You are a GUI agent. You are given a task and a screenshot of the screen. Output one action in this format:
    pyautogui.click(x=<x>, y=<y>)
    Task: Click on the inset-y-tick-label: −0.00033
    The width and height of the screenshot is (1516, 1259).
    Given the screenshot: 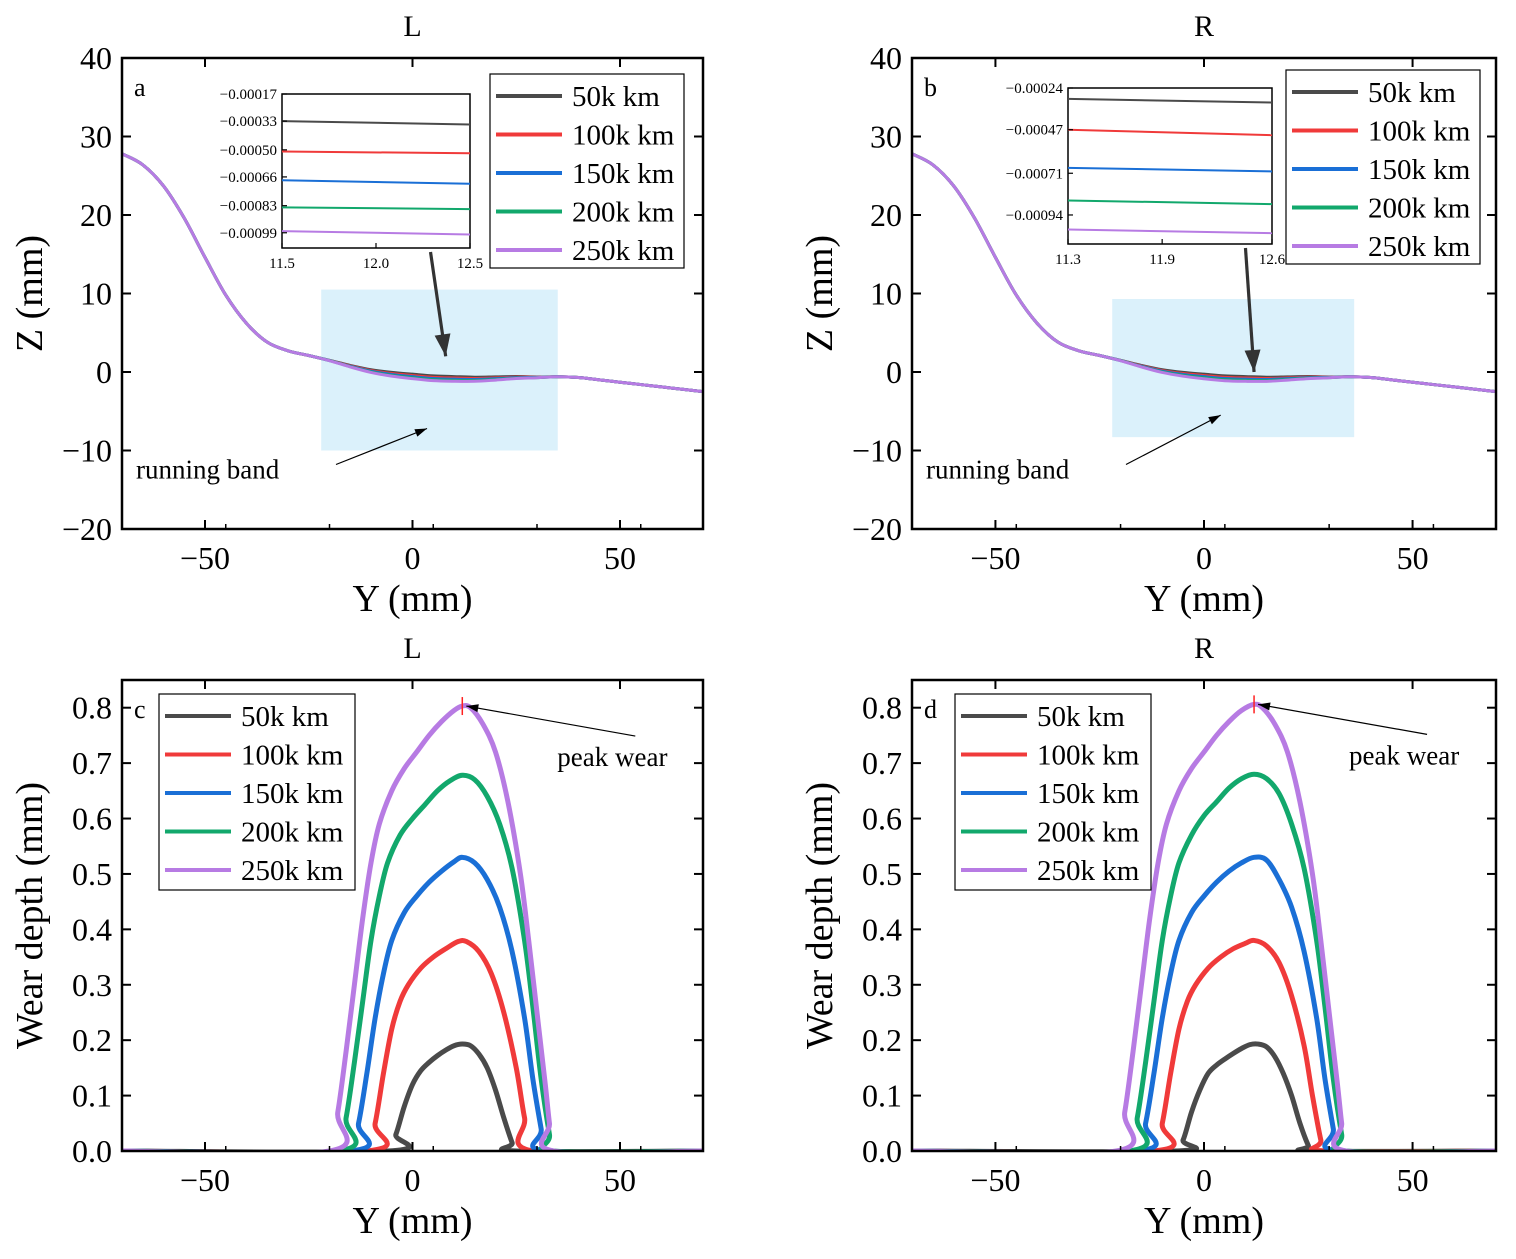 What is the action you would take?
    pyautogui.click(x=248, y=122)
    